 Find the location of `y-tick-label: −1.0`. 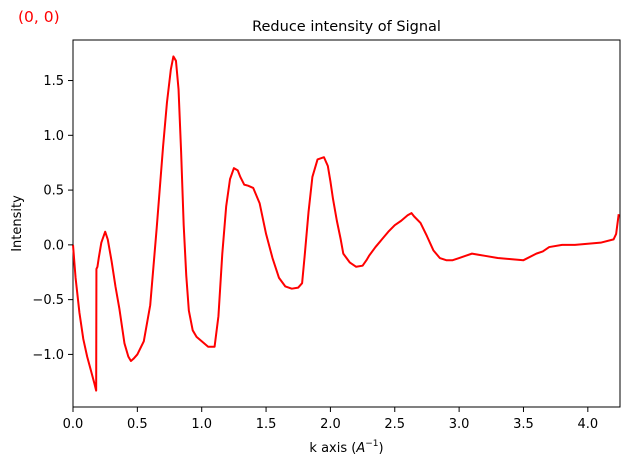

y-tick-label: −1.0 is located at coordinates (48, 355).